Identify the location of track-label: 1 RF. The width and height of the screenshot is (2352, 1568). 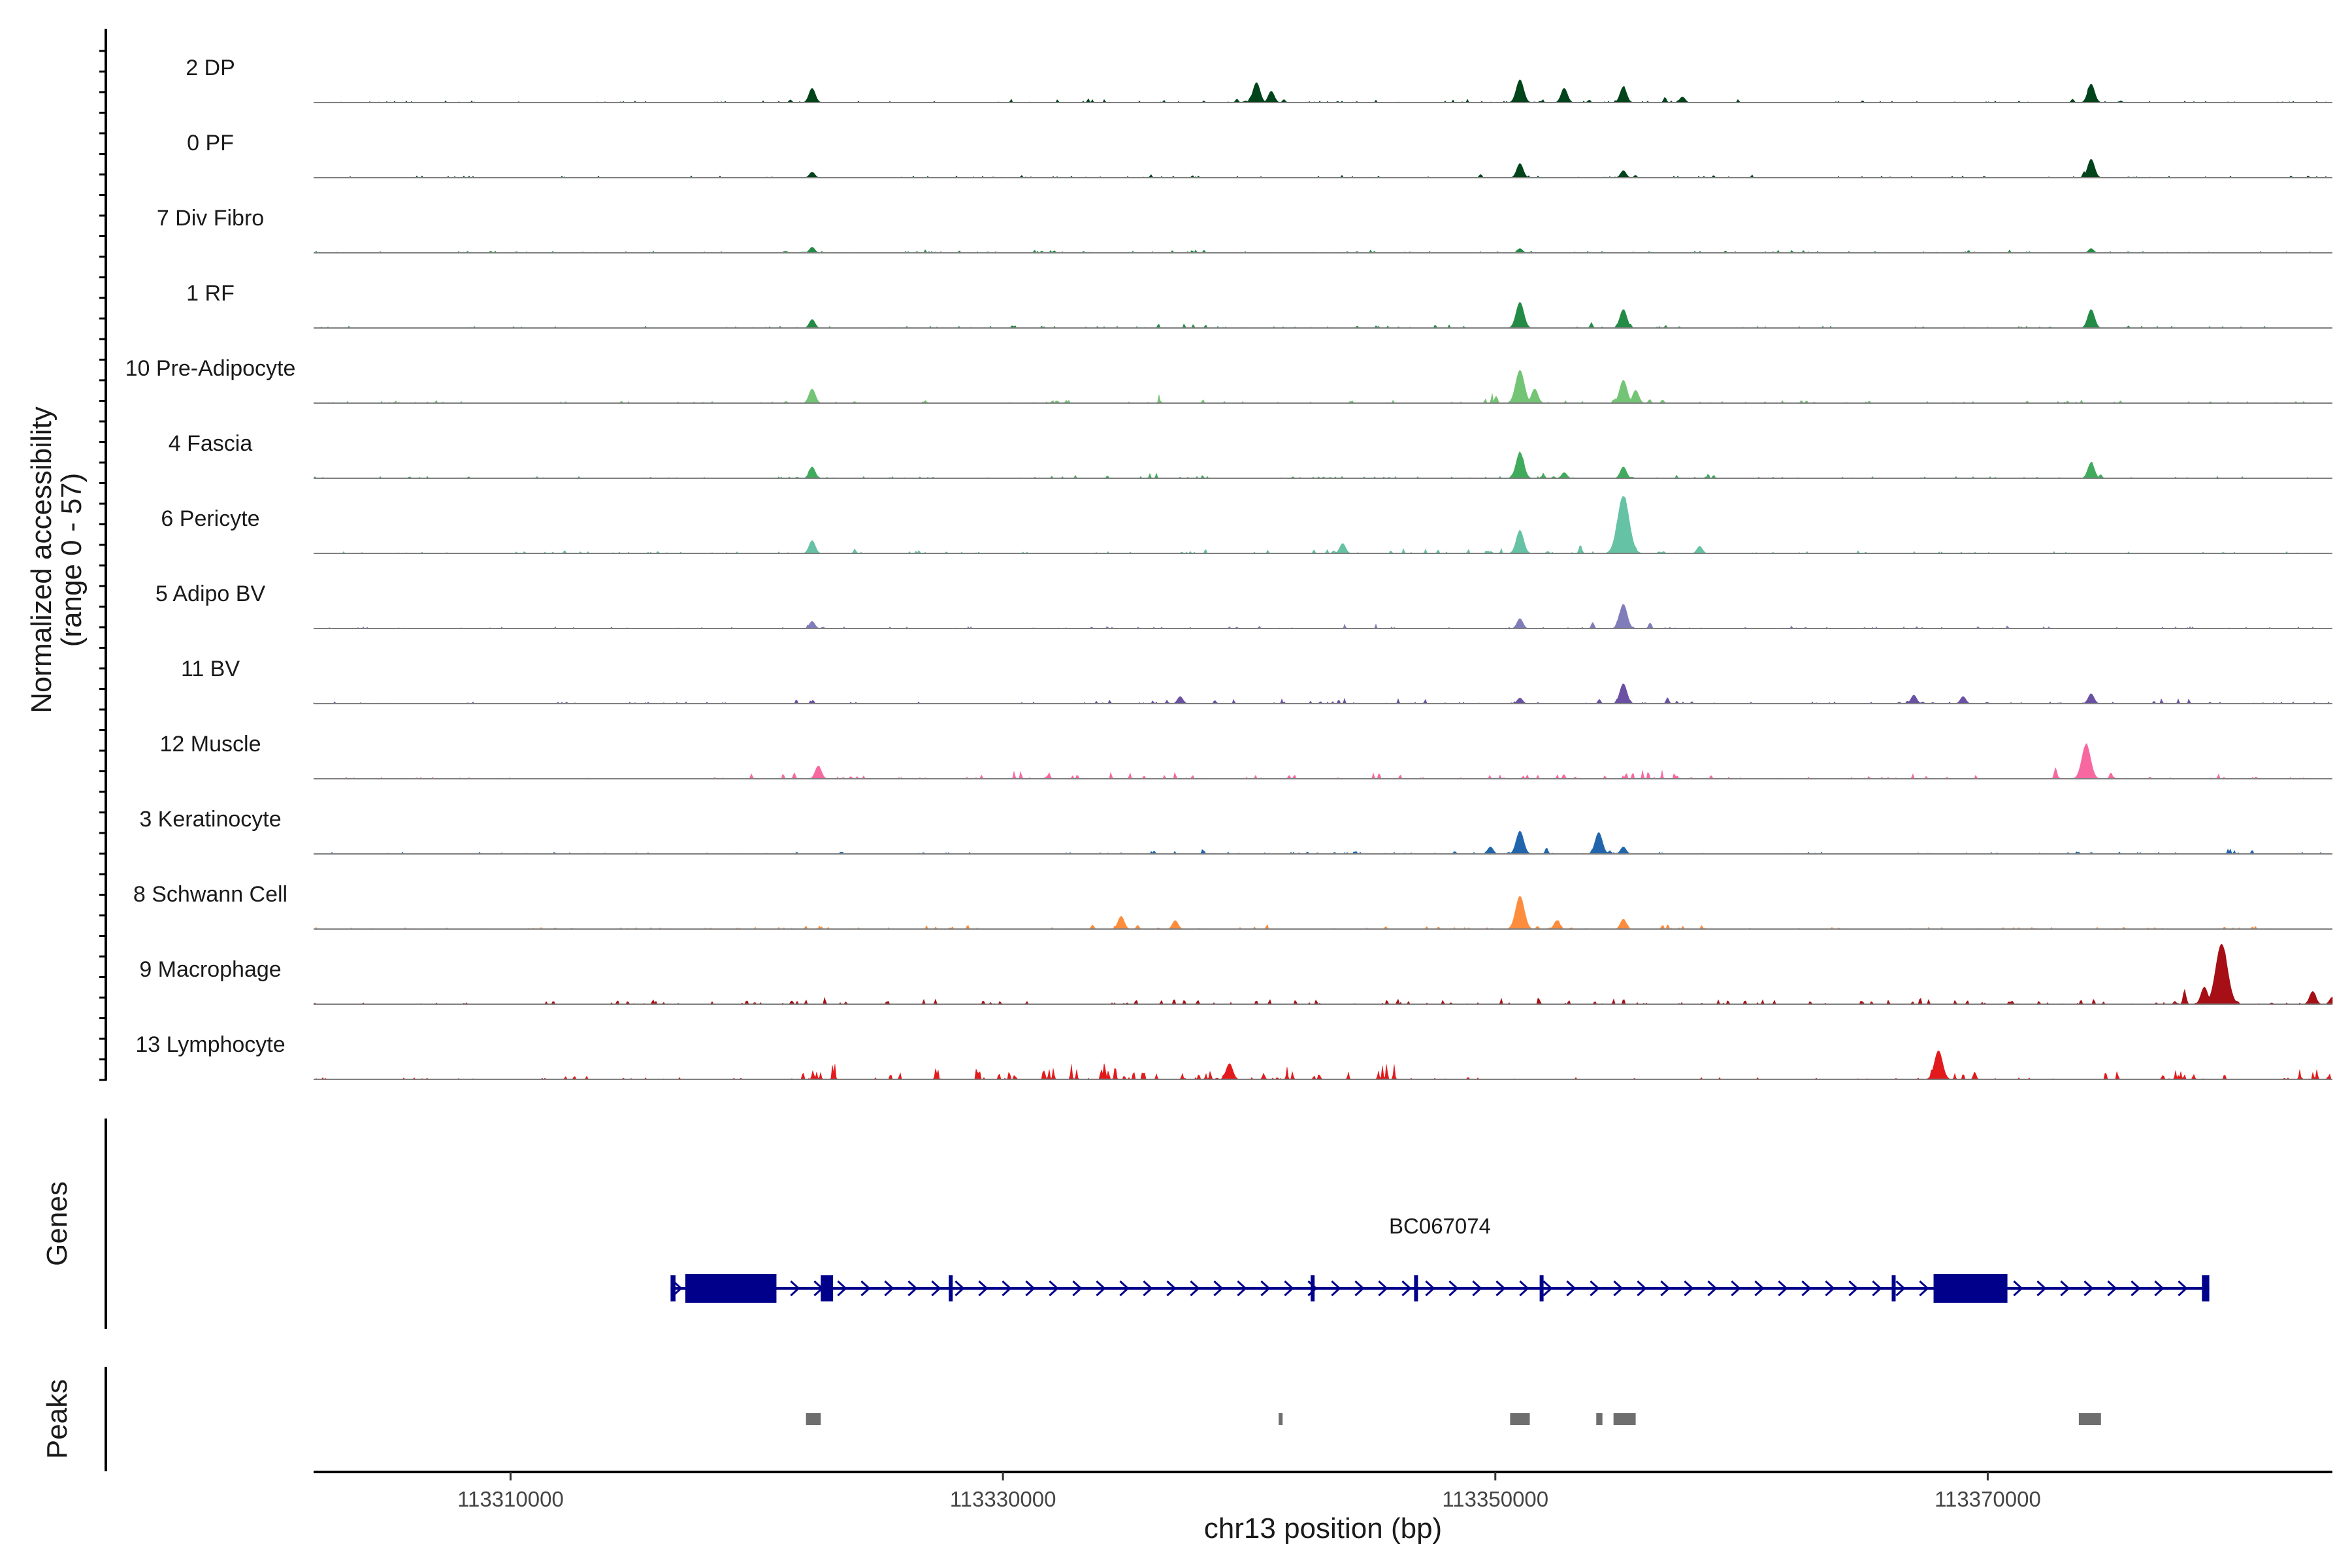
(210, 293).